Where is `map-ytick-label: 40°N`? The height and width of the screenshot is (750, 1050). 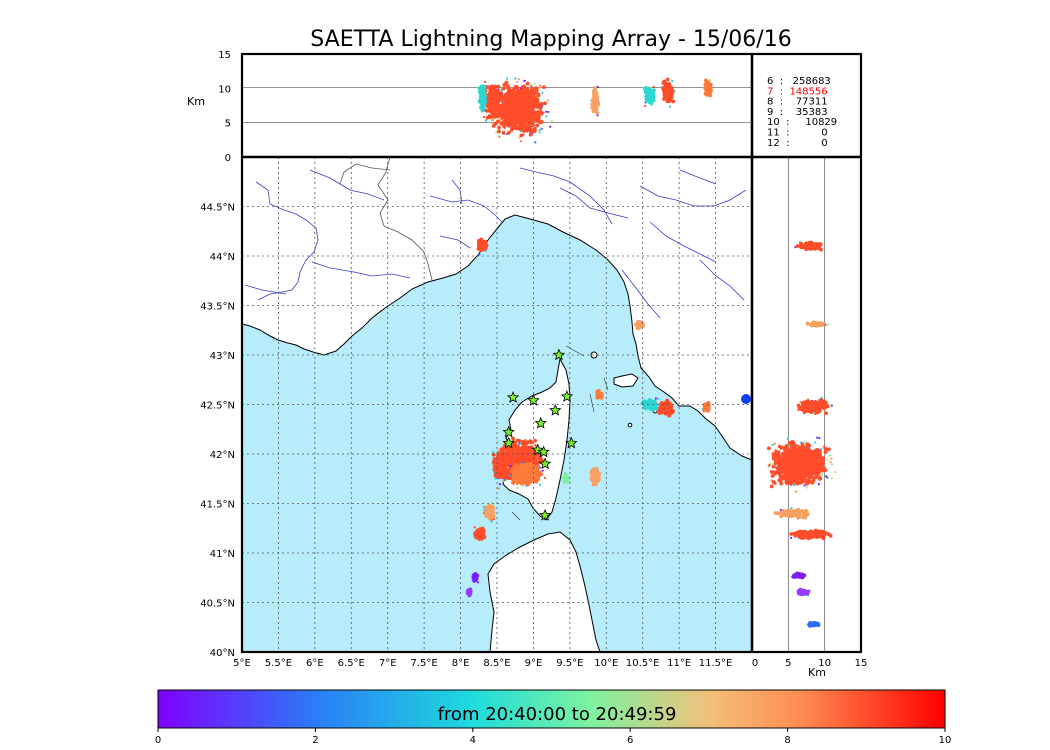
map-ytick-label: 40°N is located at coordinates (222, 653).